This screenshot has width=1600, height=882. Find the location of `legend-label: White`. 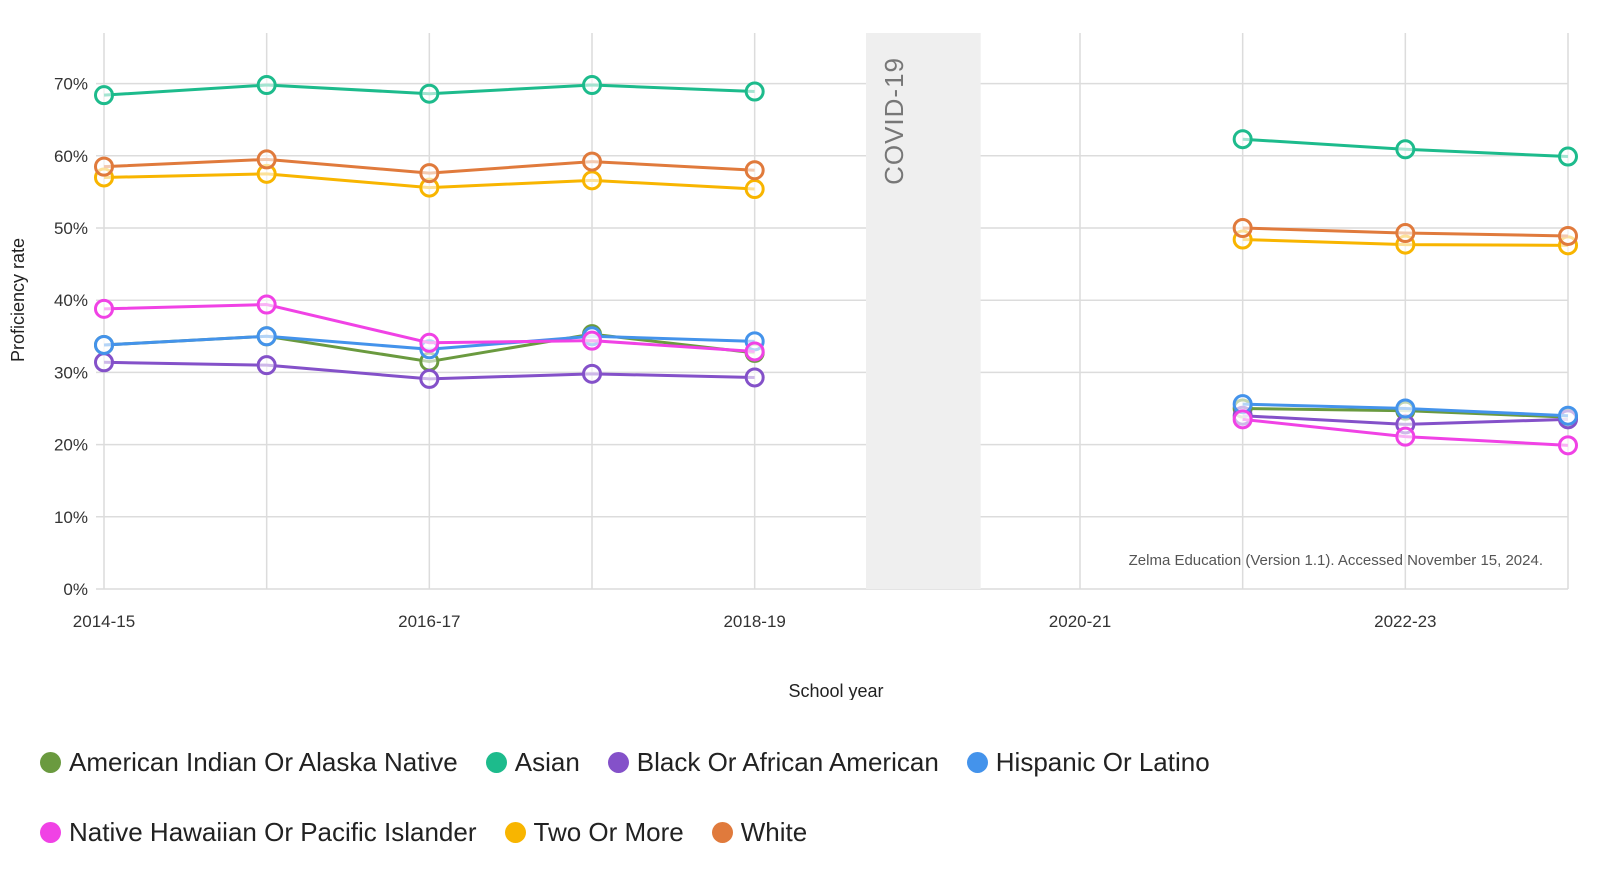

legend-label: White is located at coordinates (774, 831).